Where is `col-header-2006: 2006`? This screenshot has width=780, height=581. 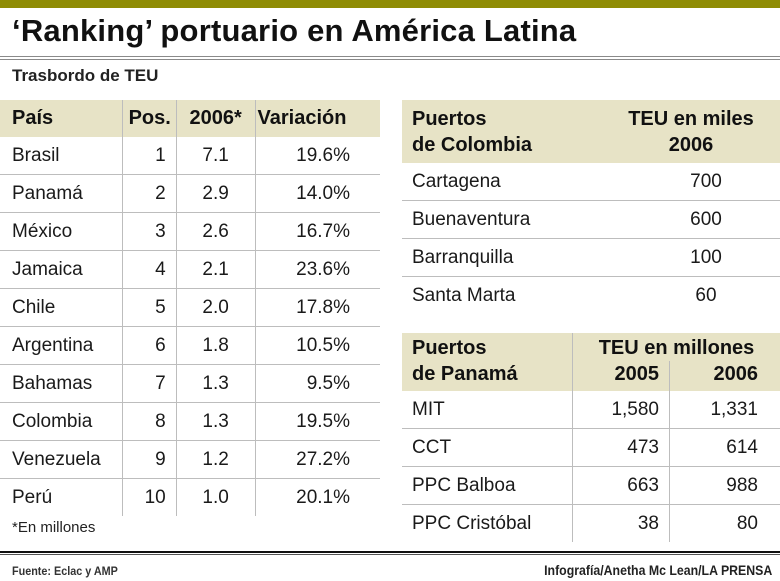
col-header-2006: 2006 is located at coordinates (724, 376).